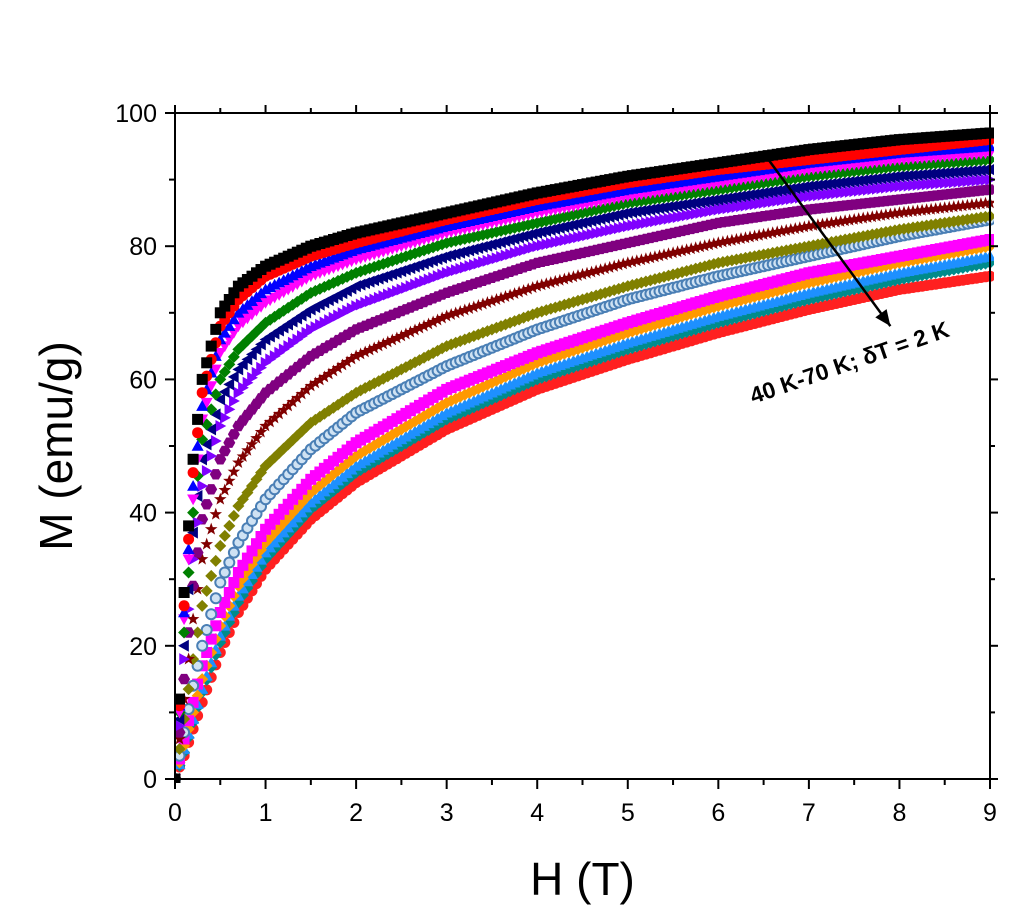  I want to click on annotation-arrow-head, so click(883, 318).